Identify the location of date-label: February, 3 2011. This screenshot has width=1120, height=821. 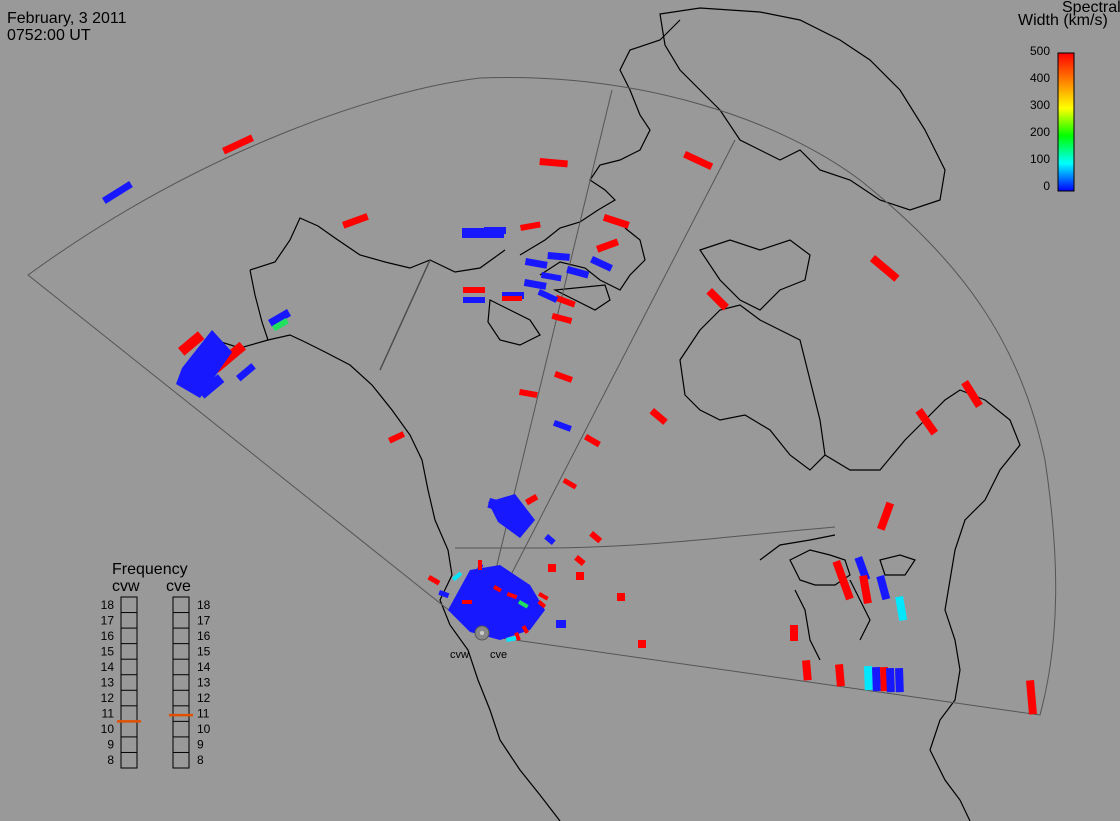
(67, 18).